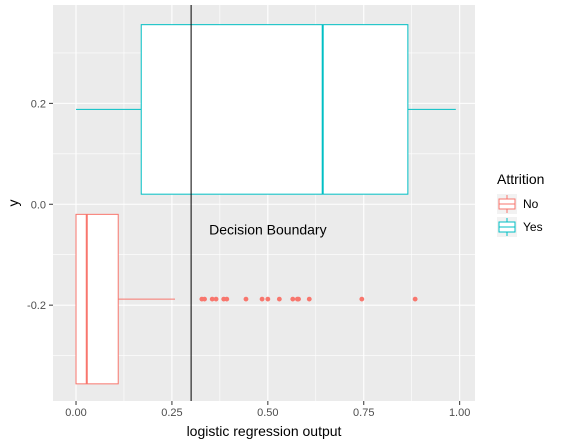 Image resolution: width=563 pixels, height=445 pixels. Describe the element at coordinates (531, 204) in the screenshot. I see `legend-label-no: No` at that location.